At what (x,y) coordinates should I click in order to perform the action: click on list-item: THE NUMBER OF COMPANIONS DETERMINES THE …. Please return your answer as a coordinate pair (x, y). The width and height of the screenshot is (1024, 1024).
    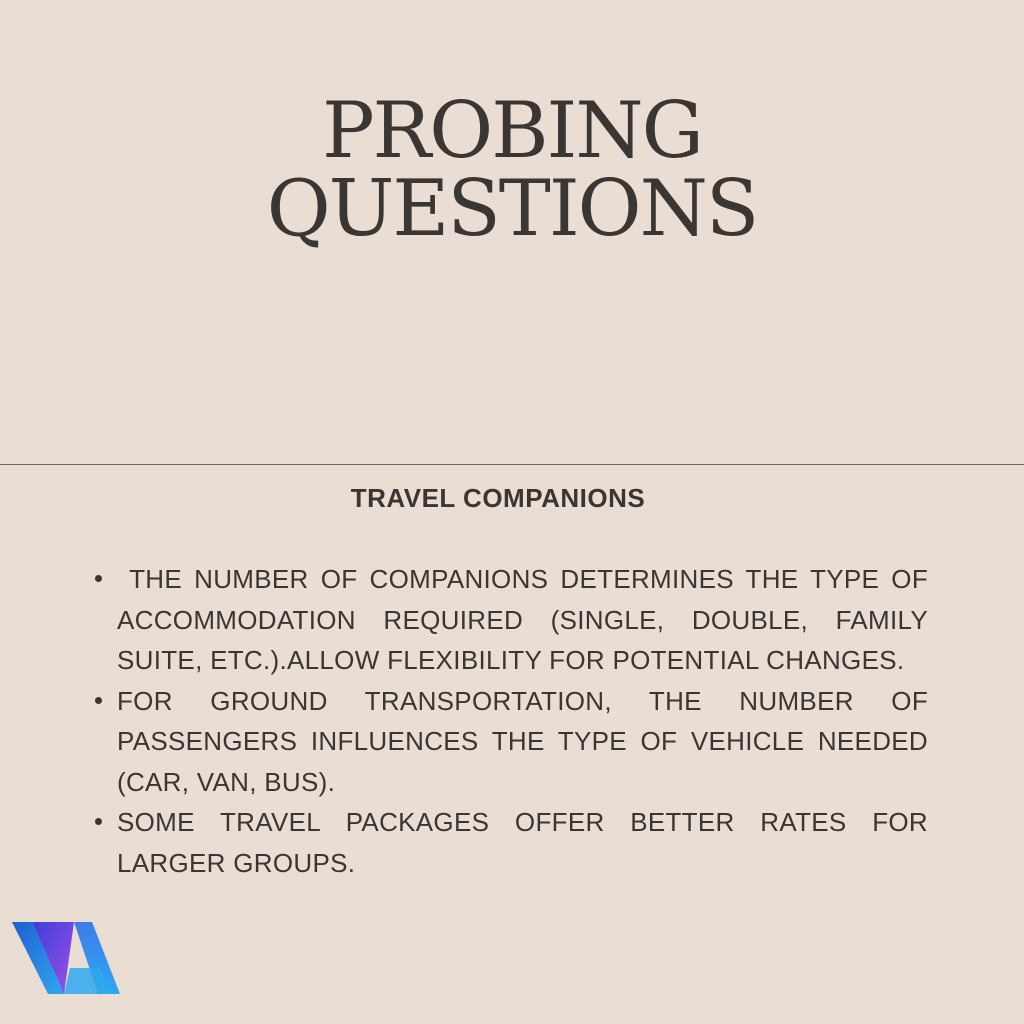
    Looking at the image, I should click on (511, 620).